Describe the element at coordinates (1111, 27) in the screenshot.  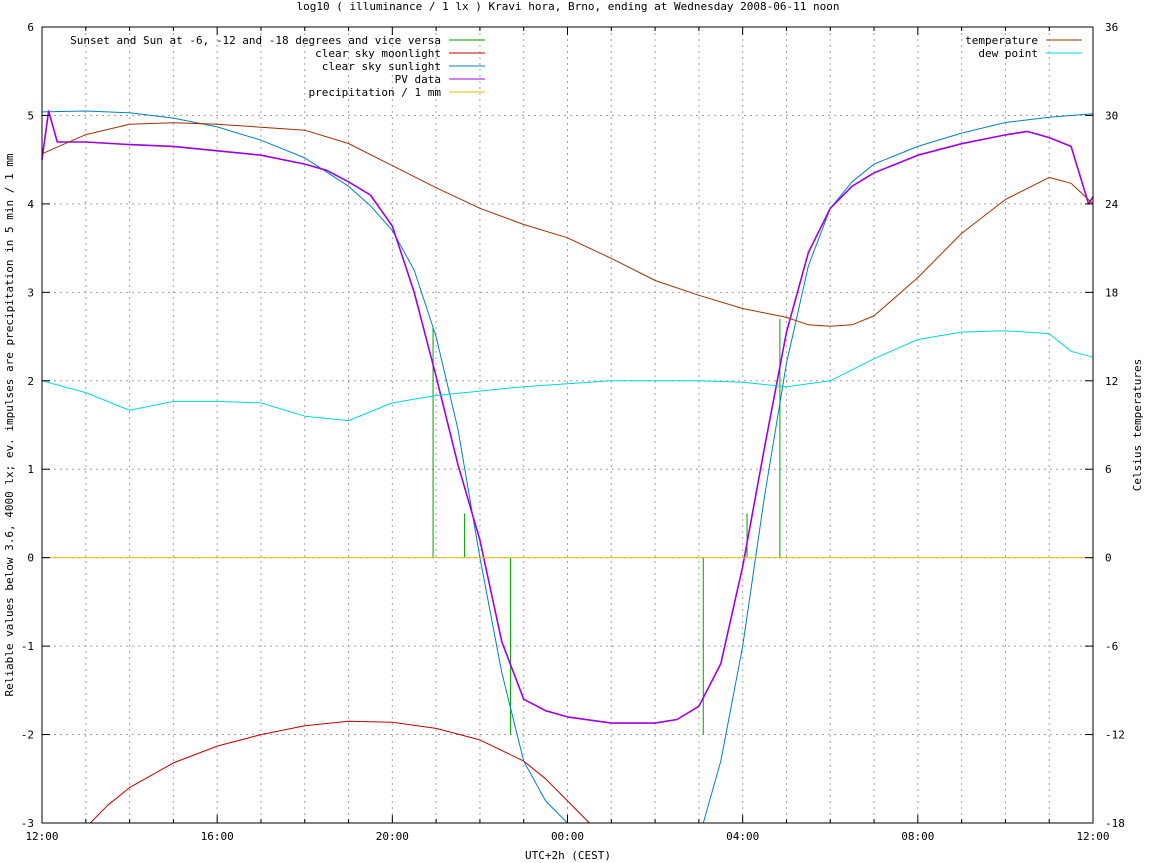
I see `y2-tick-label: 36` at that location.